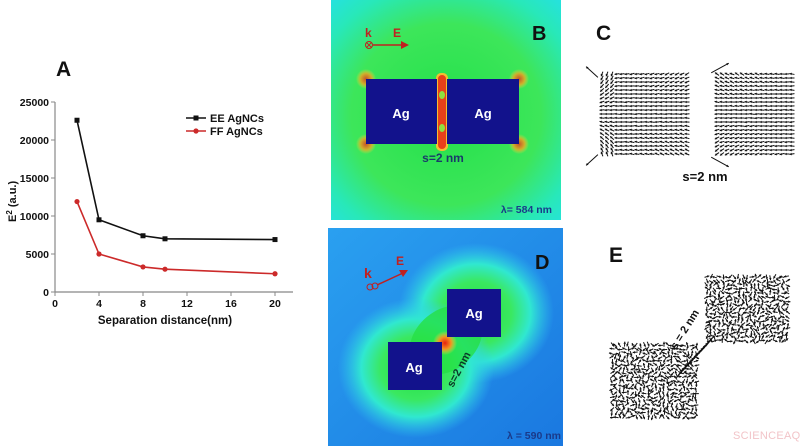 The image size is (800, 448). Describe the element at coordinates (445, 337) in the screenshot. I see `field-map-panel-d: Ag Ag s=2 nm k E D λ = 590 nm` at that location.